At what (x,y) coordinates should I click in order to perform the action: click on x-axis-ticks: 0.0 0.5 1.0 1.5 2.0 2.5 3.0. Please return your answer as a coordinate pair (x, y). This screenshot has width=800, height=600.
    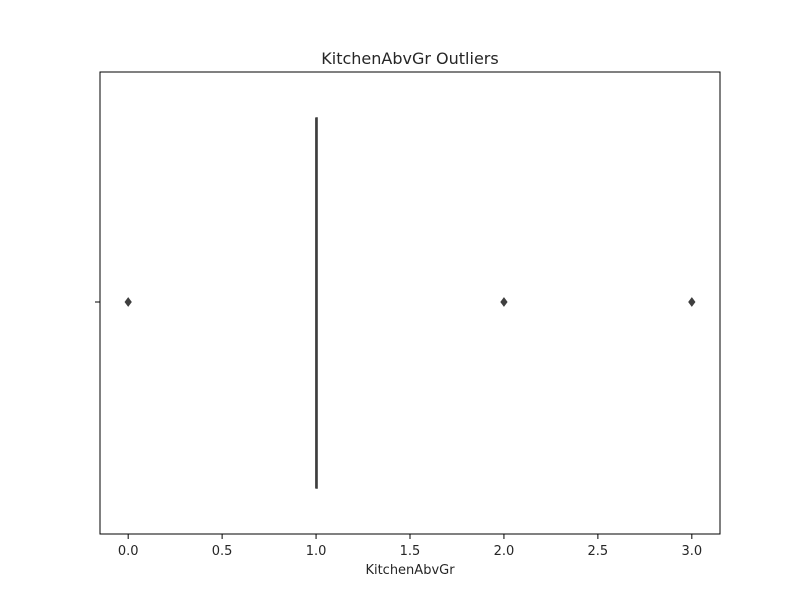
    Looking at the image, I should click on (410, 546).